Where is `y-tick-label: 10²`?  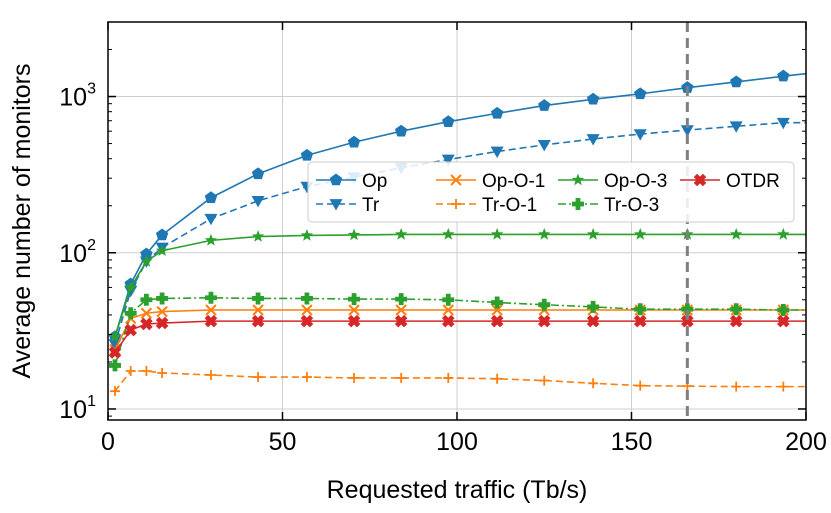 y-tick-label: 10² is located at coordinates (77, 252).